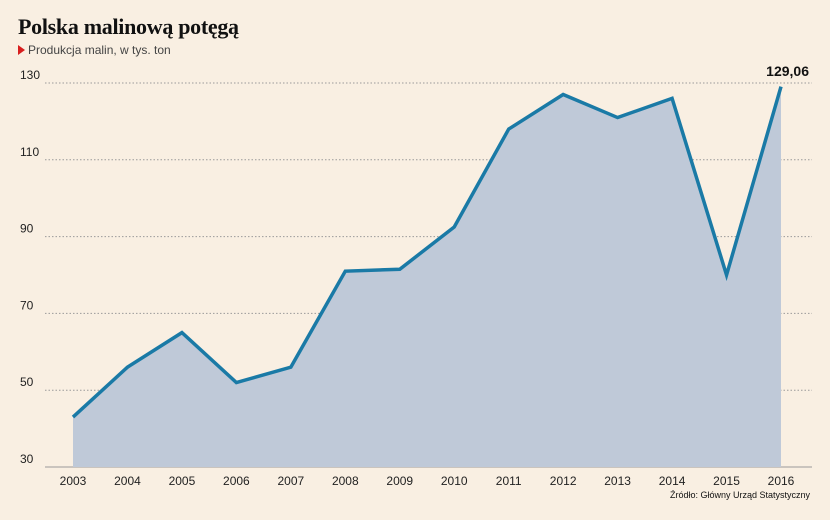 This screenshot has height=520, width=830. I want to click on x-tick-label: 2009, so click(399, 481).